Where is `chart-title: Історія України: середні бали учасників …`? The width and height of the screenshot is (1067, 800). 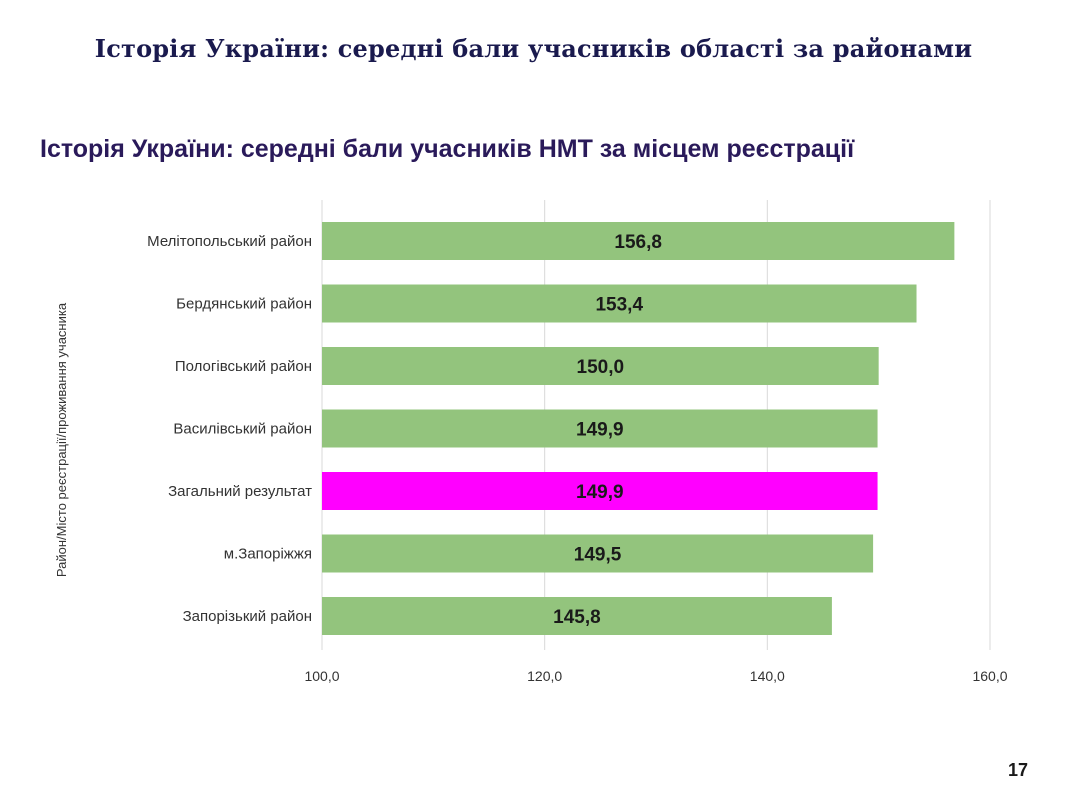
chart-title: Історія України: середні бали учасників … is located at coordinates (447, 149).